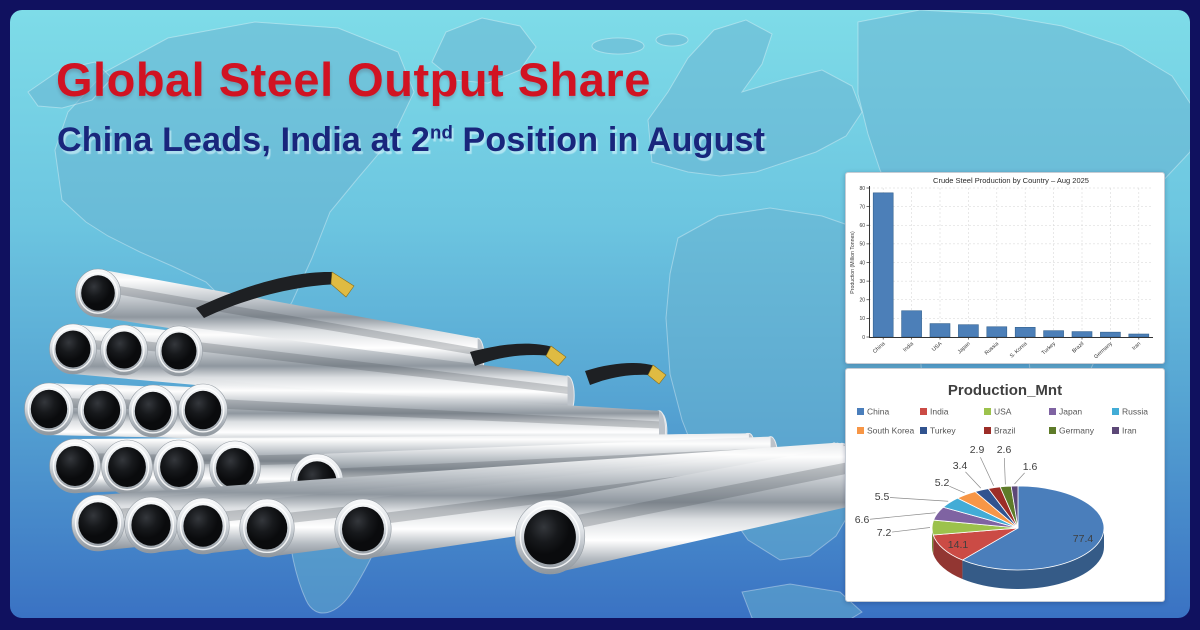 The height and width of the screenshot is (630, 1200). What do you see at coordinates (862, 245) in the screenshot?
I see `y-tick-label: 50` at bounding box center [862, 245].